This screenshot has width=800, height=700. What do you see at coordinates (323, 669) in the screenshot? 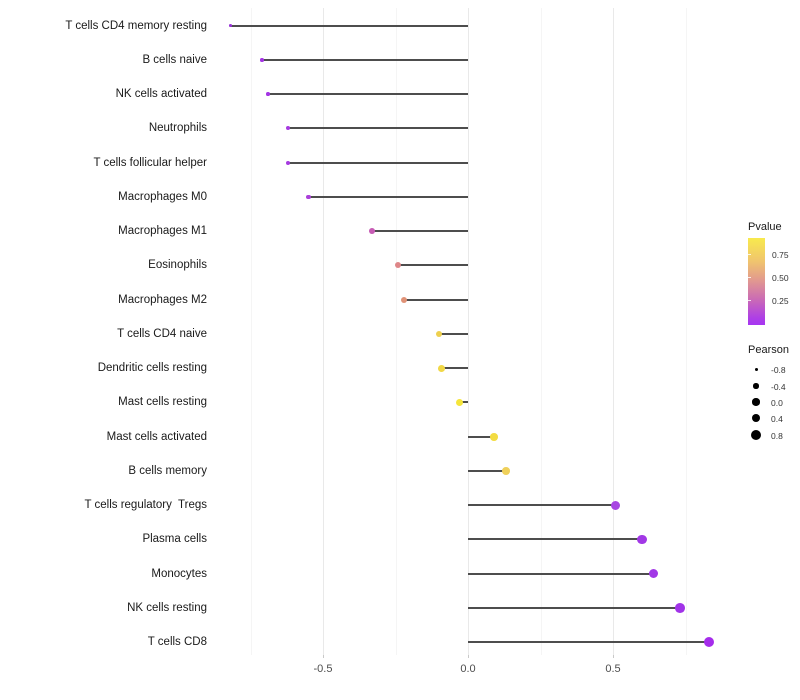
I see `x-tick-label: -0.5` at bounding box center [323, 669].